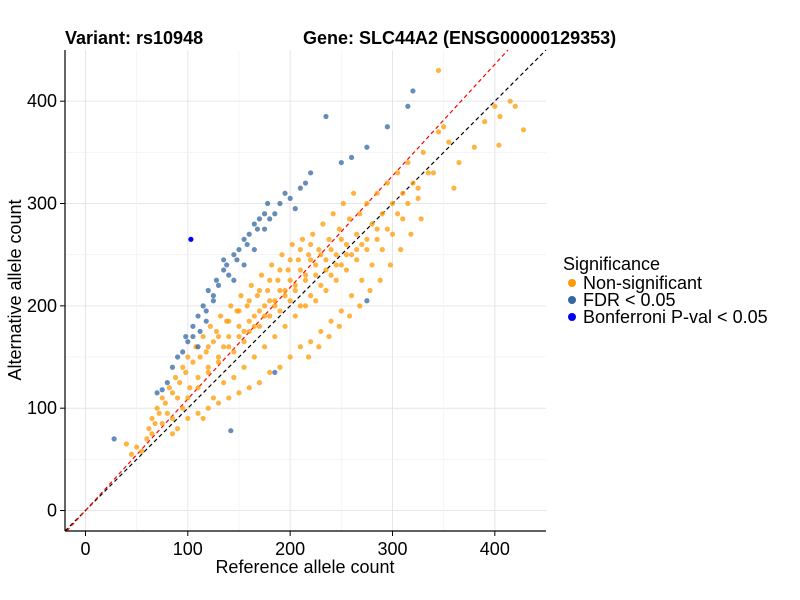 The width and height of the screenshot is (800, 600). What do you see at coordinates (495, 549) in the screenshot?
I see `x-tick-label: 400` at bounding box center [495, 549].